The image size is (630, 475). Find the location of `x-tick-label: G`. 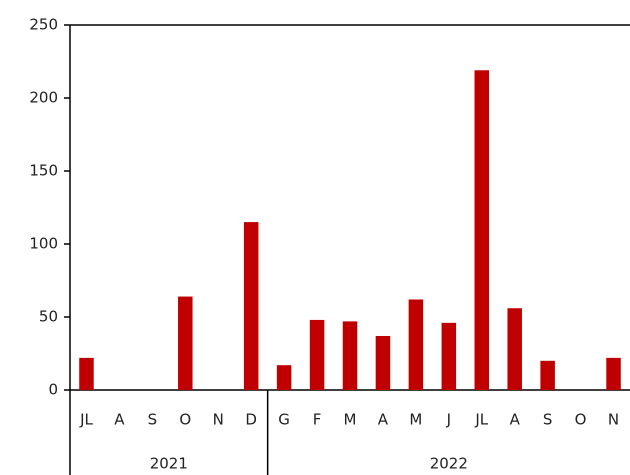

x-tick-label: G is located at coordinates (284, 420).